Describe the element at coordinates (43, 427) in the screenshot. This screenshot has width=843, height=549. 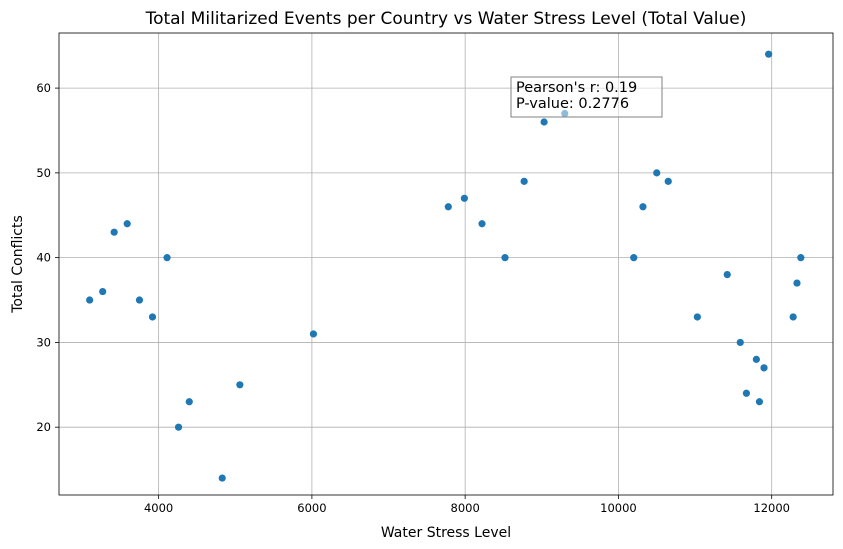
I see `y-tick-label: 20` at that location.